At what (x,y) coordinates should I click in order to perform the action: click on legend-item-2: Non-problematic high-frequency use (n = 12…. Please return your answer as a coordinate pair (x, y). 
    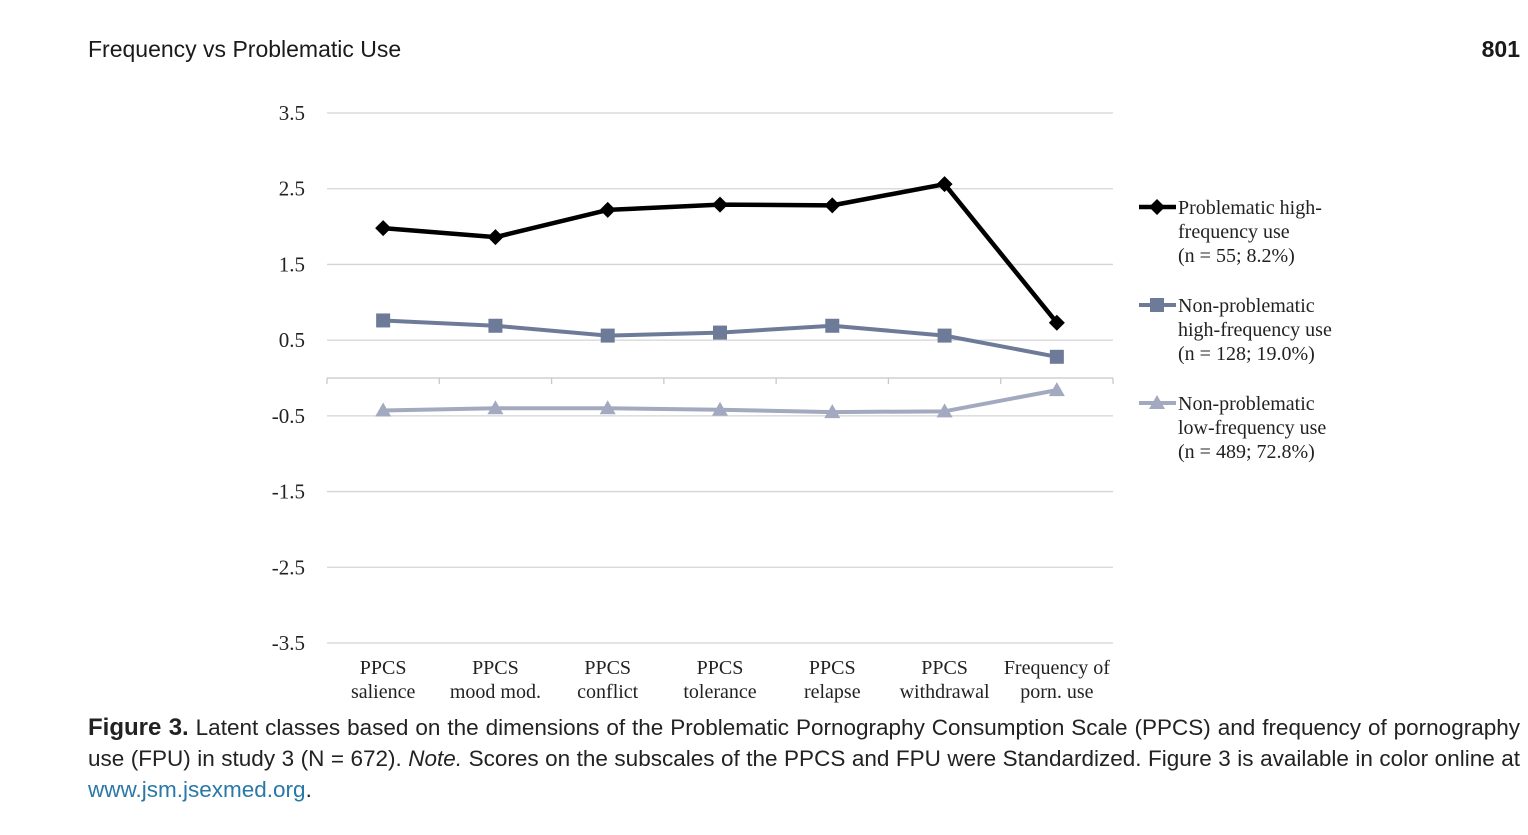
    Looking at the image, I should click on (1235, 330).